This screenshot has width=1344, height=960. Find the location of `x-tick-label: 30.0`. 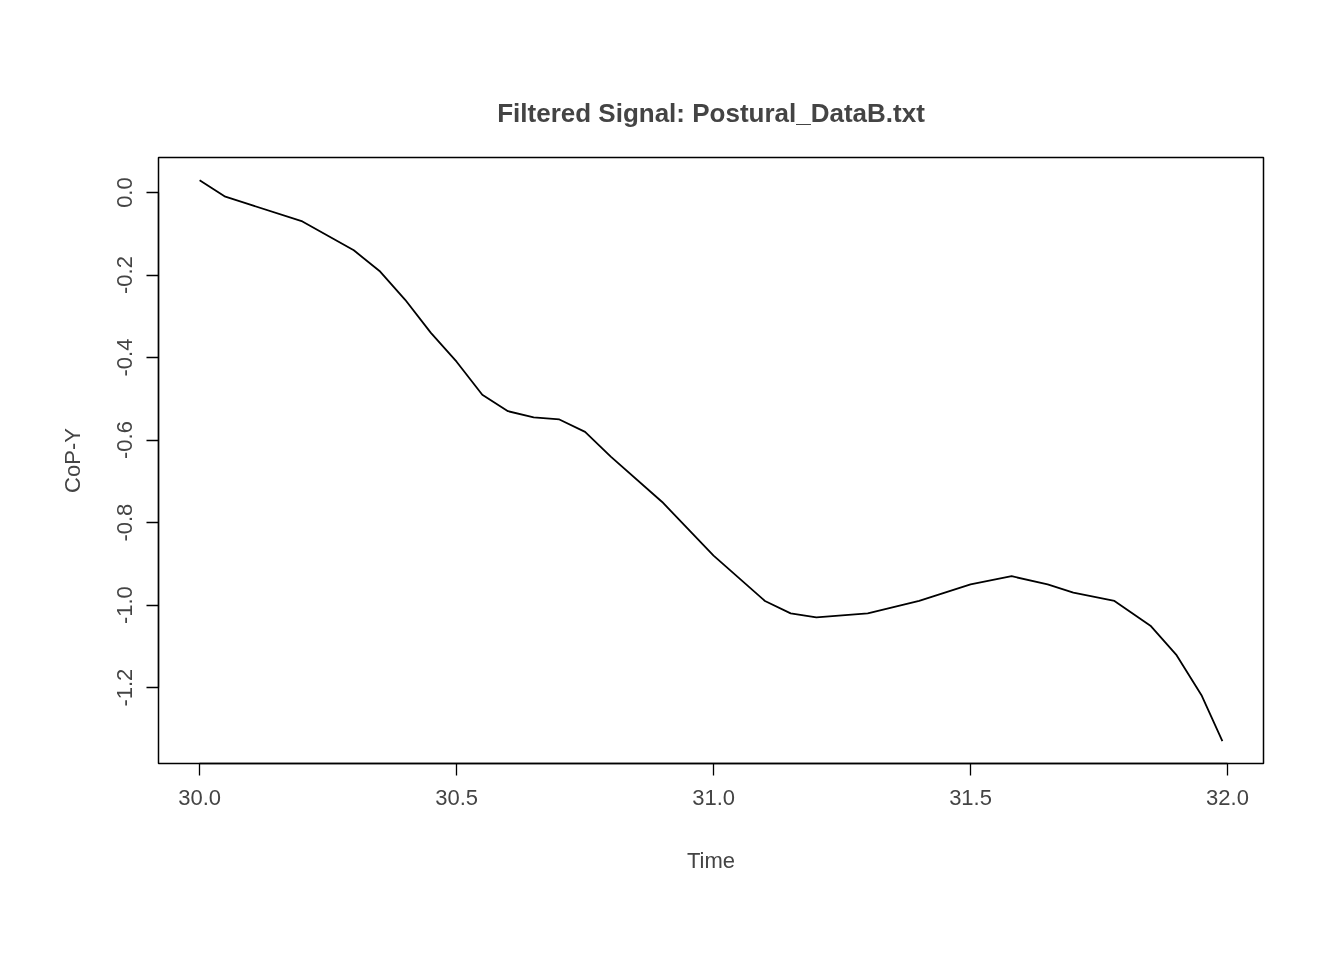

x-tick-label: 30.0 is located at coordinates (200, 797).